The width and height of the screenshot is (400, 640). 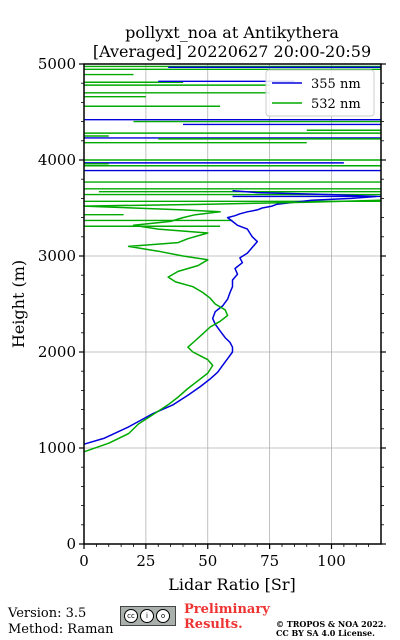 What do you see at coordinates (232, 584) in the screenshot?
I see `x-axis-label: Lidar Ratio [Sr]` at bounding box center [232, 584].